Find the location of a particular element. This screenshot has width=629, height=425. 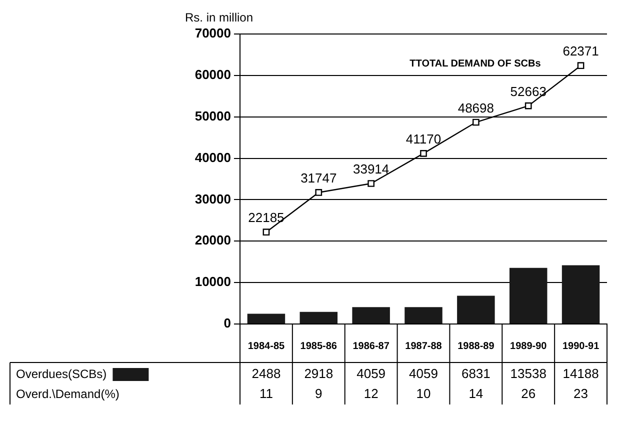

x-tick-label: 1988-89 is located at coordinates (476, 346).